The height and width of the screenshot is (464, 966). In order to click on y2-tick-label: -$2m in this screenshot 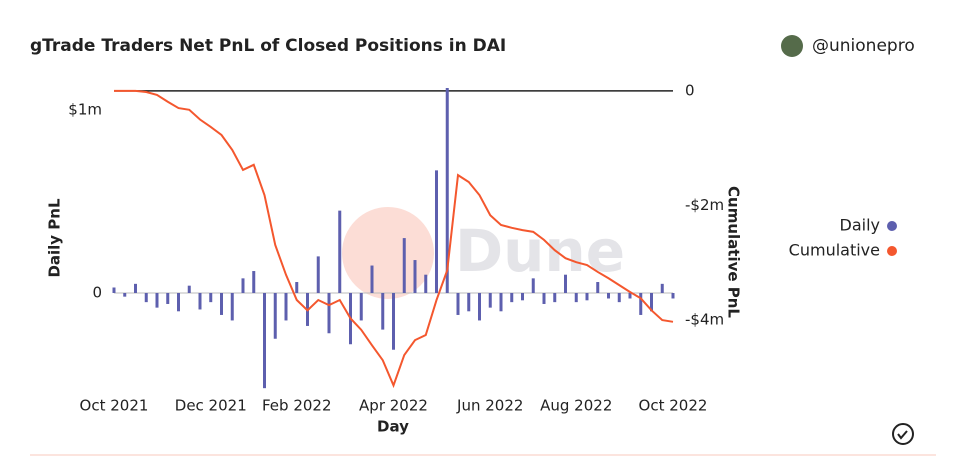, I will do `click(704, 205)`.